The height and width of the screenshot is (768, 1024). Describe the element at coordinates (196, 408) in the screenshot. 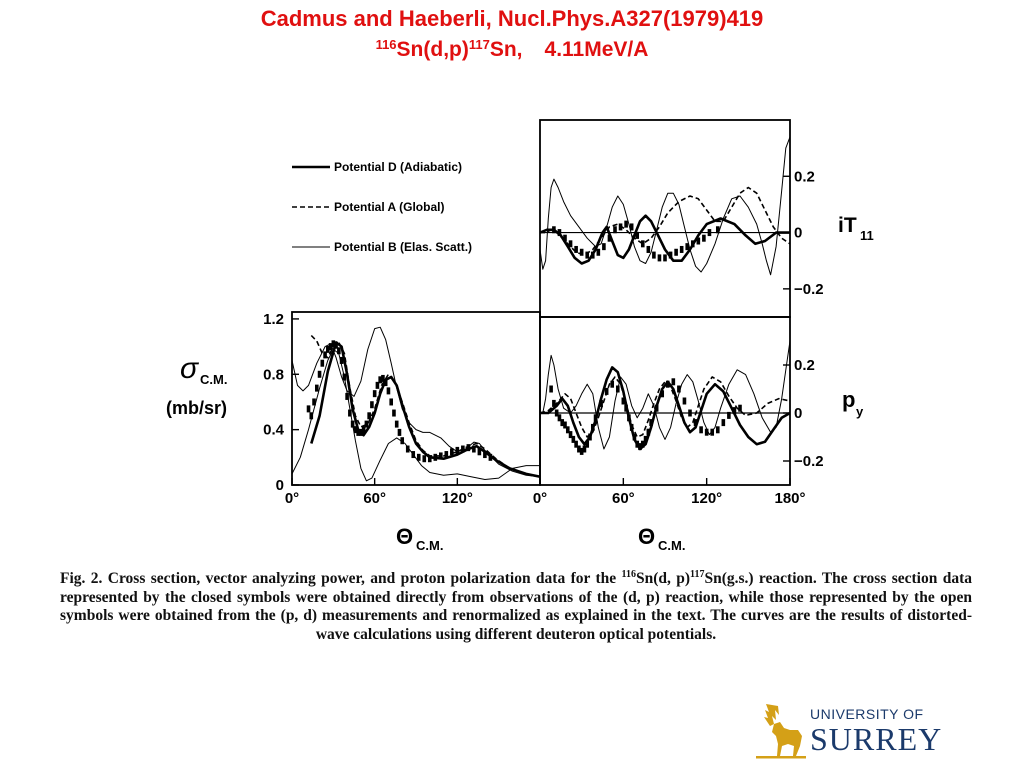

I see `sigma-units: (mb/sr)` at that location.